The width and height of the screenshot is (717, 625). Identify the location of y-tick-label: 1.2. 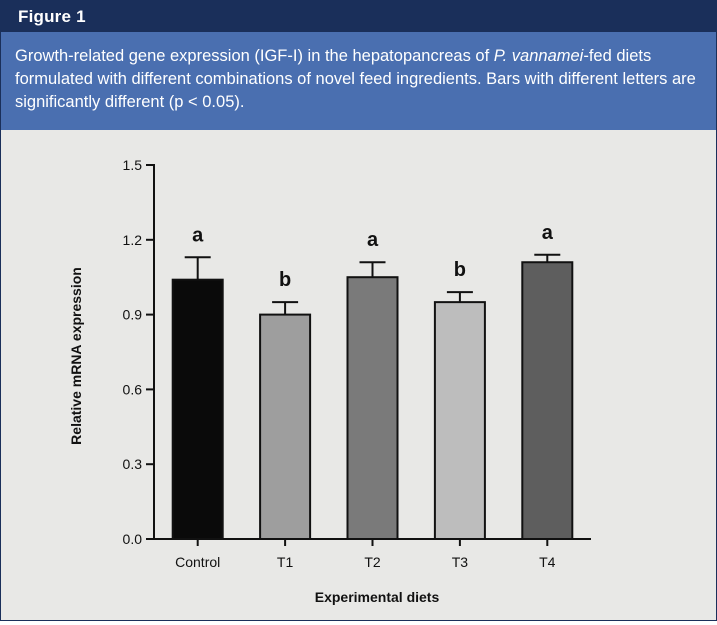
(133, 240).